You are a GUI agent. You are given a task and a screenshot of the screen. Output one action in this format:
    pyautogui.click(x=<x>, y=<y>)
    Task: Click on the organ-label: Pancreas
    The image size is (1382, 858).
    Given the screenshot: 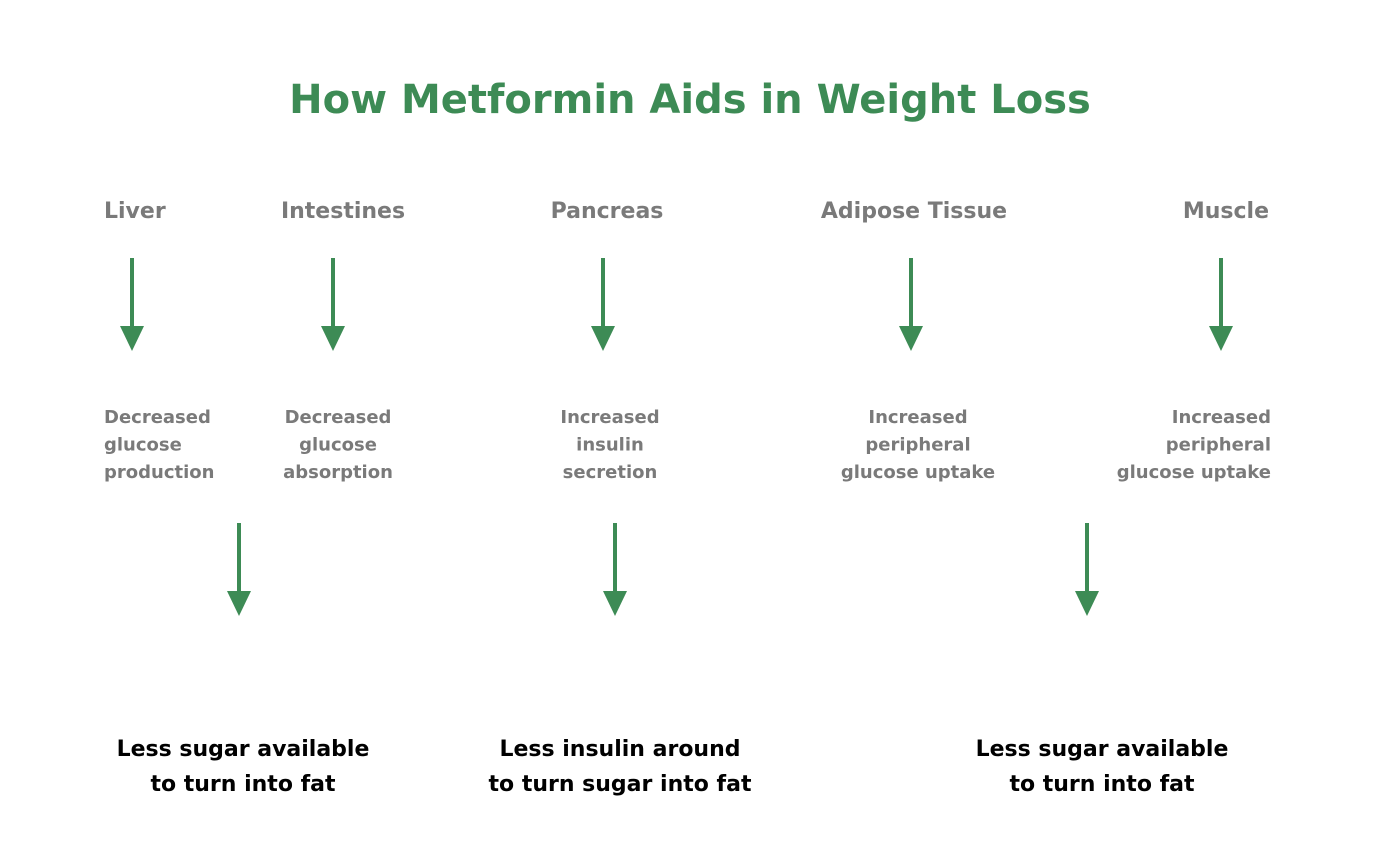 What is the action you would take?
    pyautogui.click(x=607, y=211)
    